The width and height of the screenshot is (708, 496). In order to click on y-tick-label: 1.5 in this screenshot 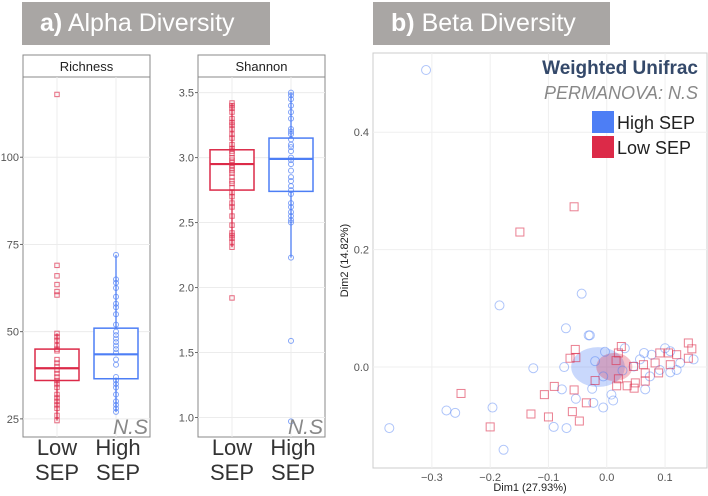, I will do `click(186, 354)`.